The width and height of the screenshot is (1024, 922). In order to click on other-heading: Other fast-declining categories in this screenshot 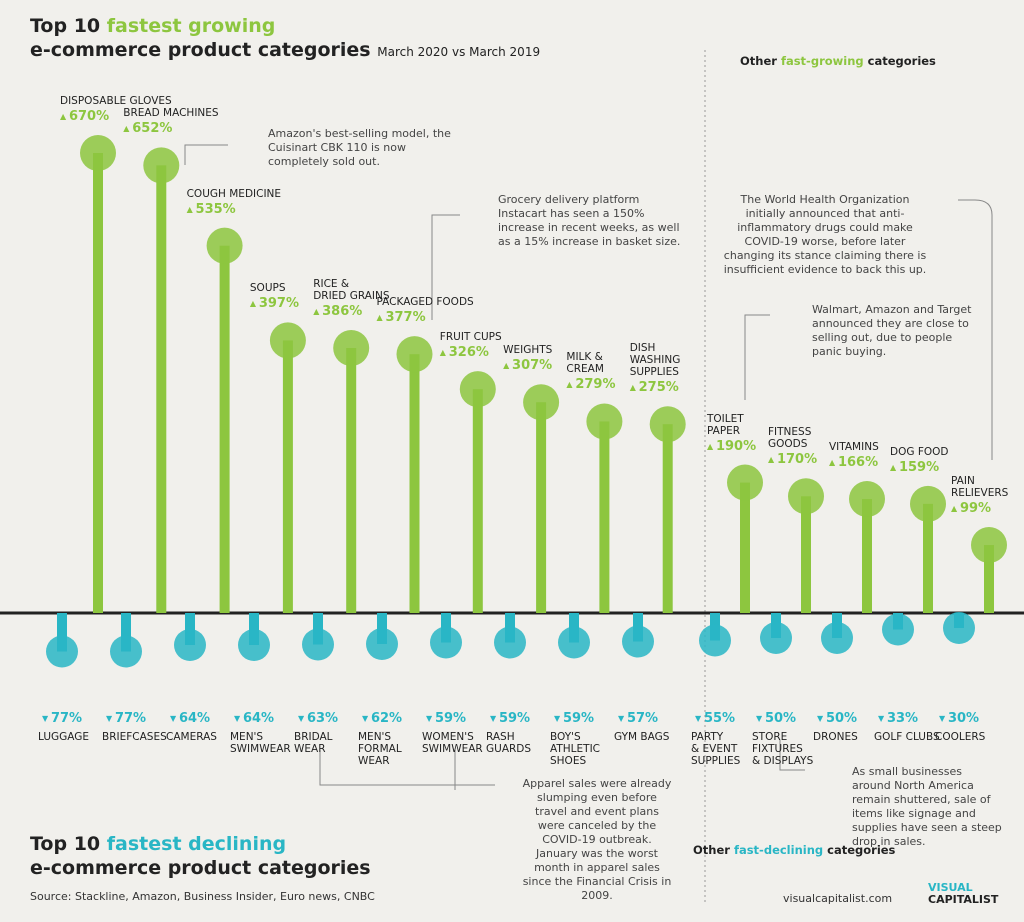, I will do `click(794, 850)`.